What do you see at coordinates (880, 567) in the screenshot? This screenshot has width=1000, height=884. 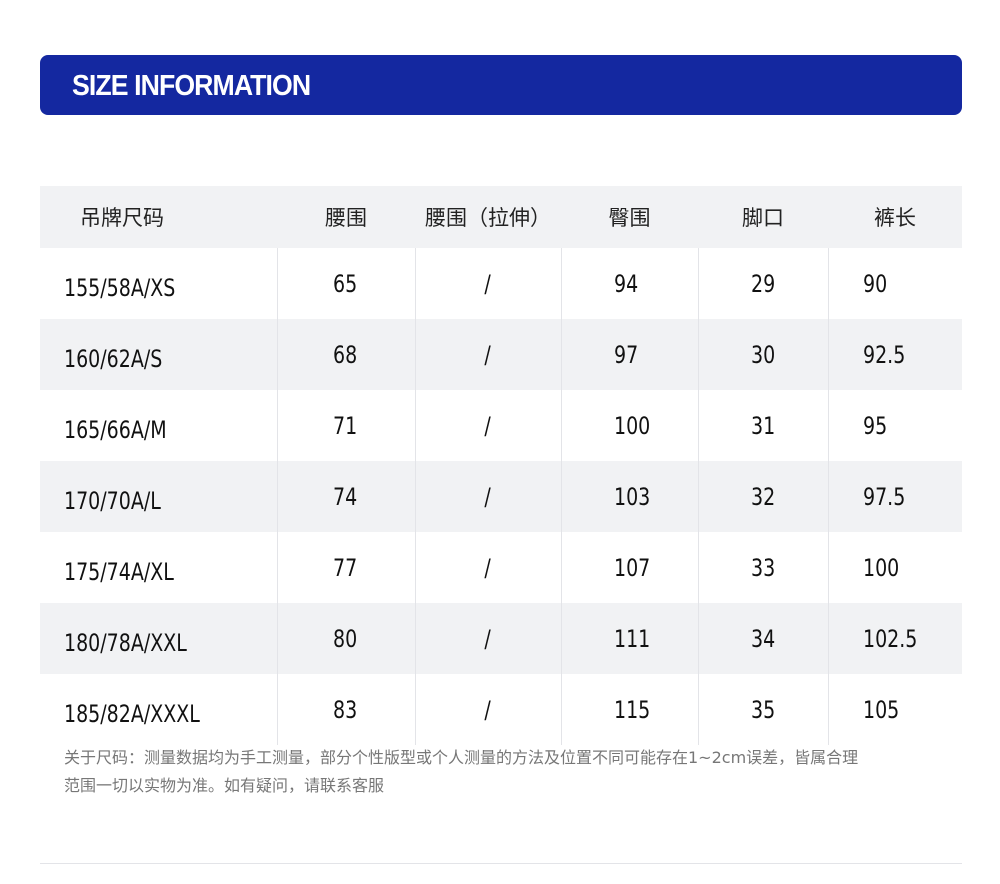 I see `cell-length: 100` at bounding box center [880, 567].